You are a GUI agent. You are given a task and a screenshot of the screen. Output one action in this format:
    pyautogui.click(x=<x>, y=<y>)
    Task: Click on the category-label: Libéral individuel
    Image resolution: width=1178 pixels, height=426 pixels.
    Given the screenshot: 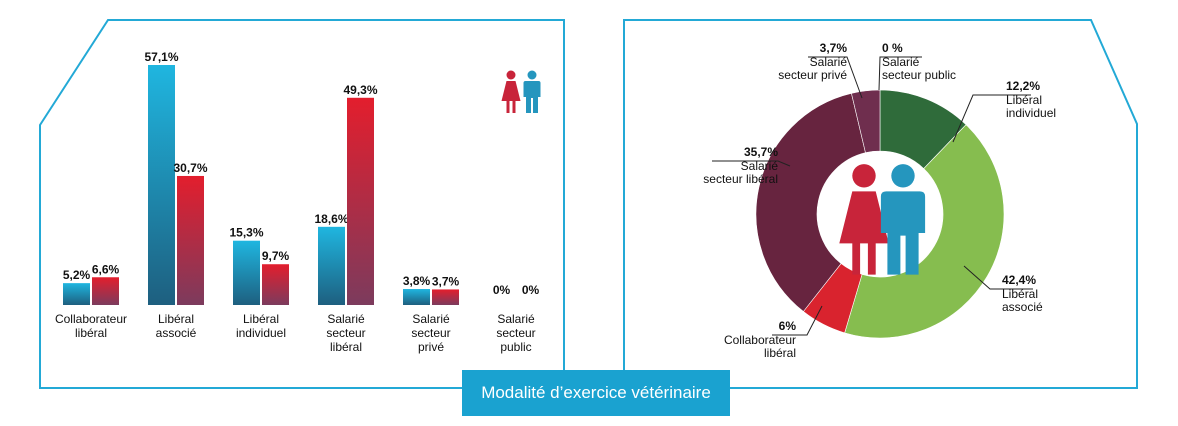 What is the action you would take?
    pyautogui.click(x=261, y=326)
    